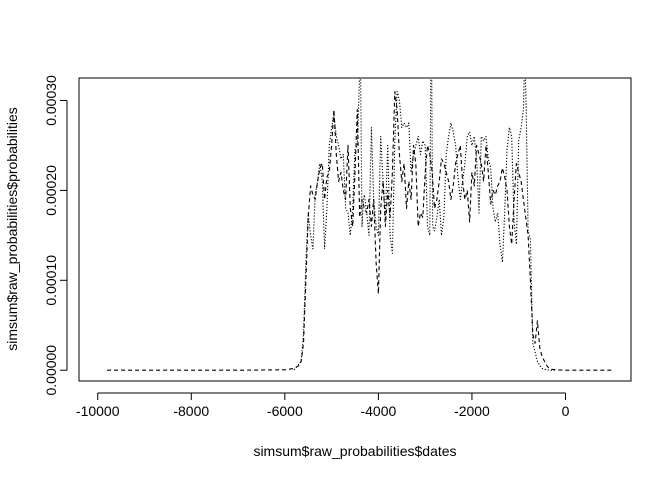  What do you see at coordinates (55, 235) in the screenshot?
I see `y-axis: 0.00000 0.00010 0.00020 0.00030` at bounding box center [55, 235].